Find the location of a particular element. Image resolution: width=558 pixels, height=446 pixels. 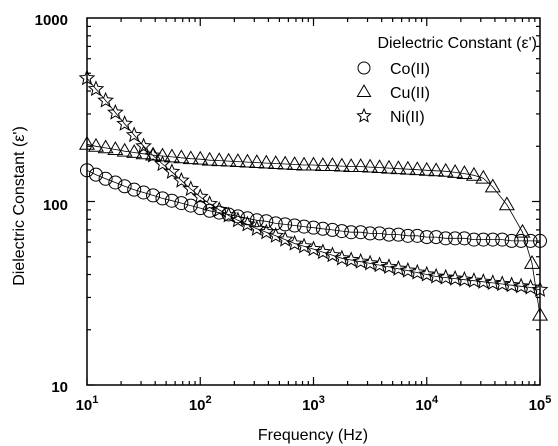

legend-marker-ni is located at coordinates (364, 115).